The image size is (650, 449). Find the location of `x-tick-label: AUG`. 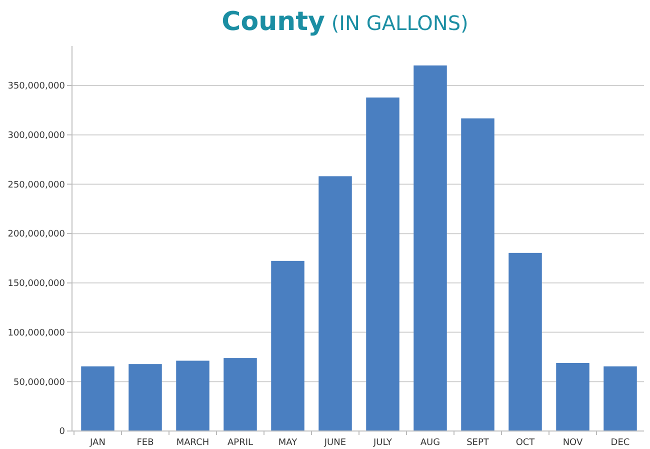

x-tick-label: AUG is located at coordinates (430, 443).